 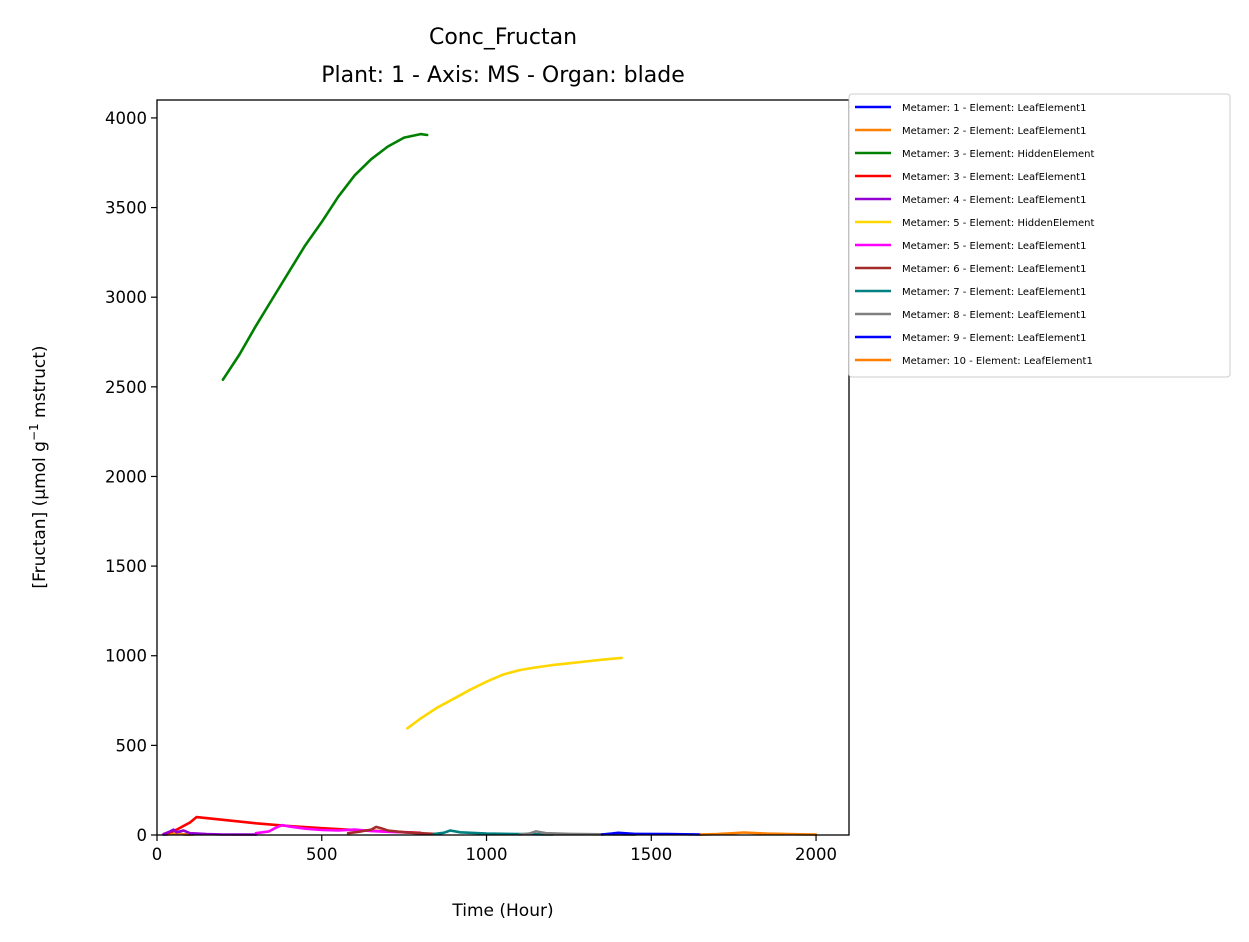 What do you see at coordinates (126, 297) in the screenshot?
I see `y-tick-label: 3000` at bounding box center [126, 297].